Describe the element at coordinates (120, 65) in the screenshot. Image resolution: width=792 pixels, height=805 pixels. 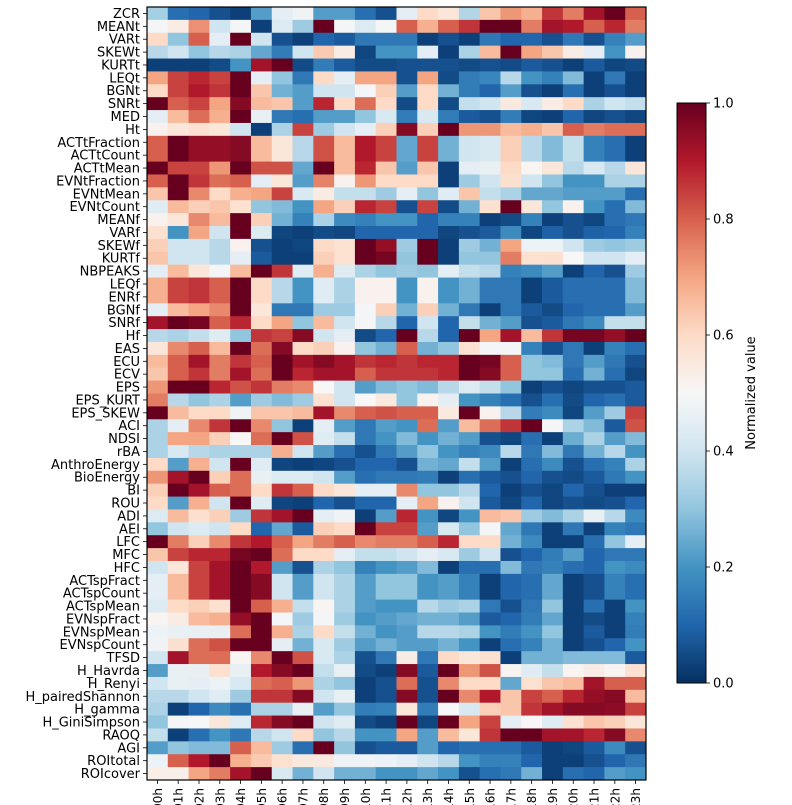
I see `y-tick-label: KURTt` at that location.